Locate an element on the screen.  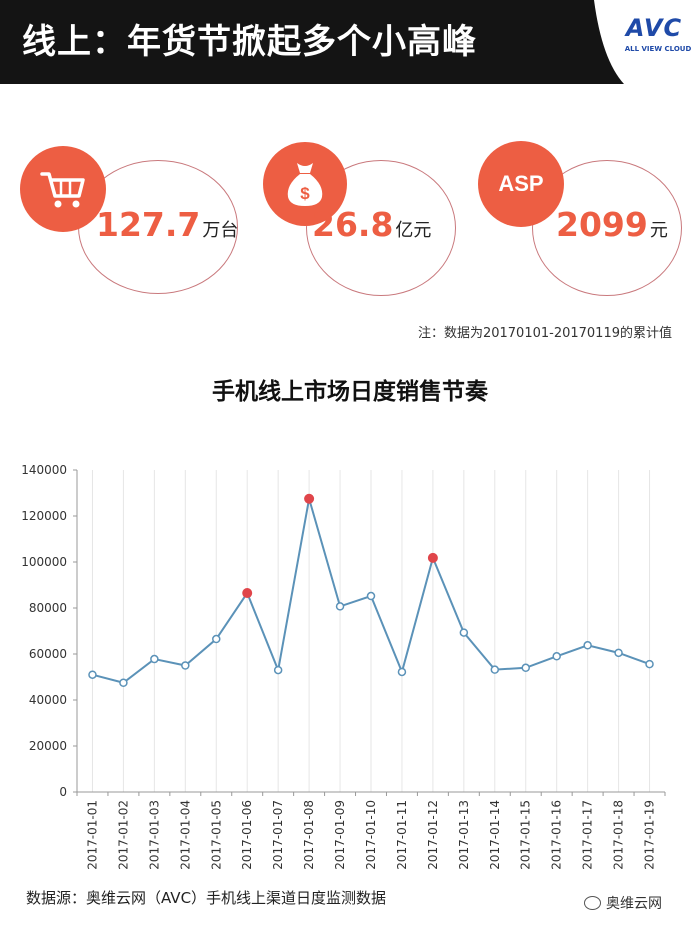
stat-value-revenue: 26.8 亿元 is located at coordinates (371, 224).